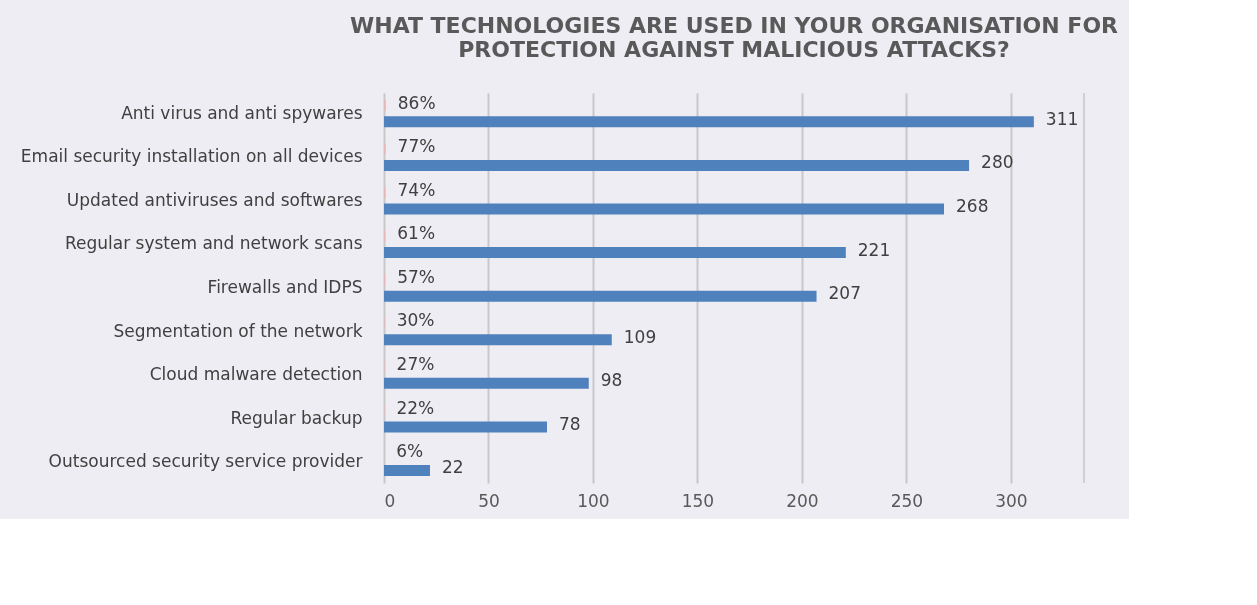 This screenshot has height=605, width=1257. What do you see at coordinates (416, 189) in the screenshot?
I see `data-label: 74%` at bounding box center [416, 189].